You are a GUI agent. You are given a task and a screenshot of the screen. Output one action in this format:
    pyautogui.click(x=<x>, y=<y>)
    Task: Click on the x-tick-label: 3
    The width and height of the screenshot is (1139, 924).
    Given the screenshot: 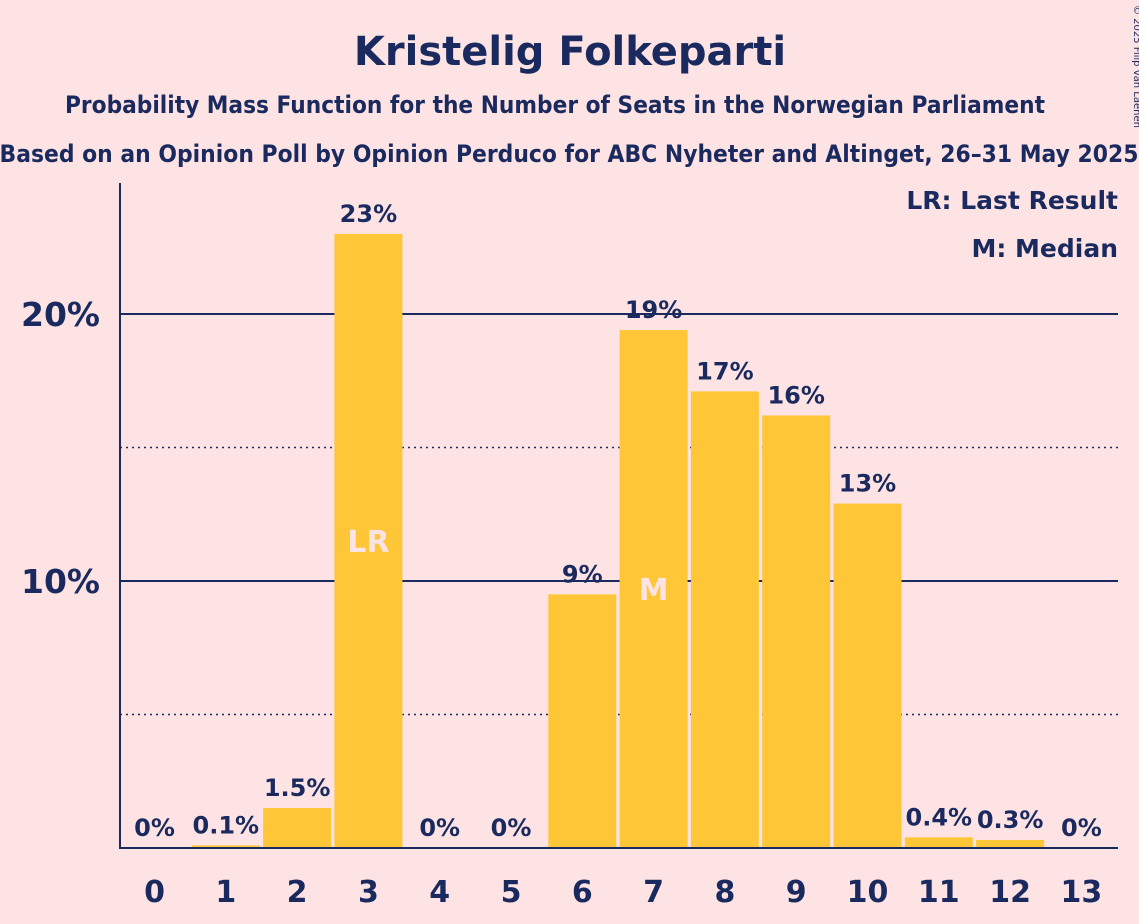 What is the action you would take?
    pyautogui.click(x=368, y=892)
    